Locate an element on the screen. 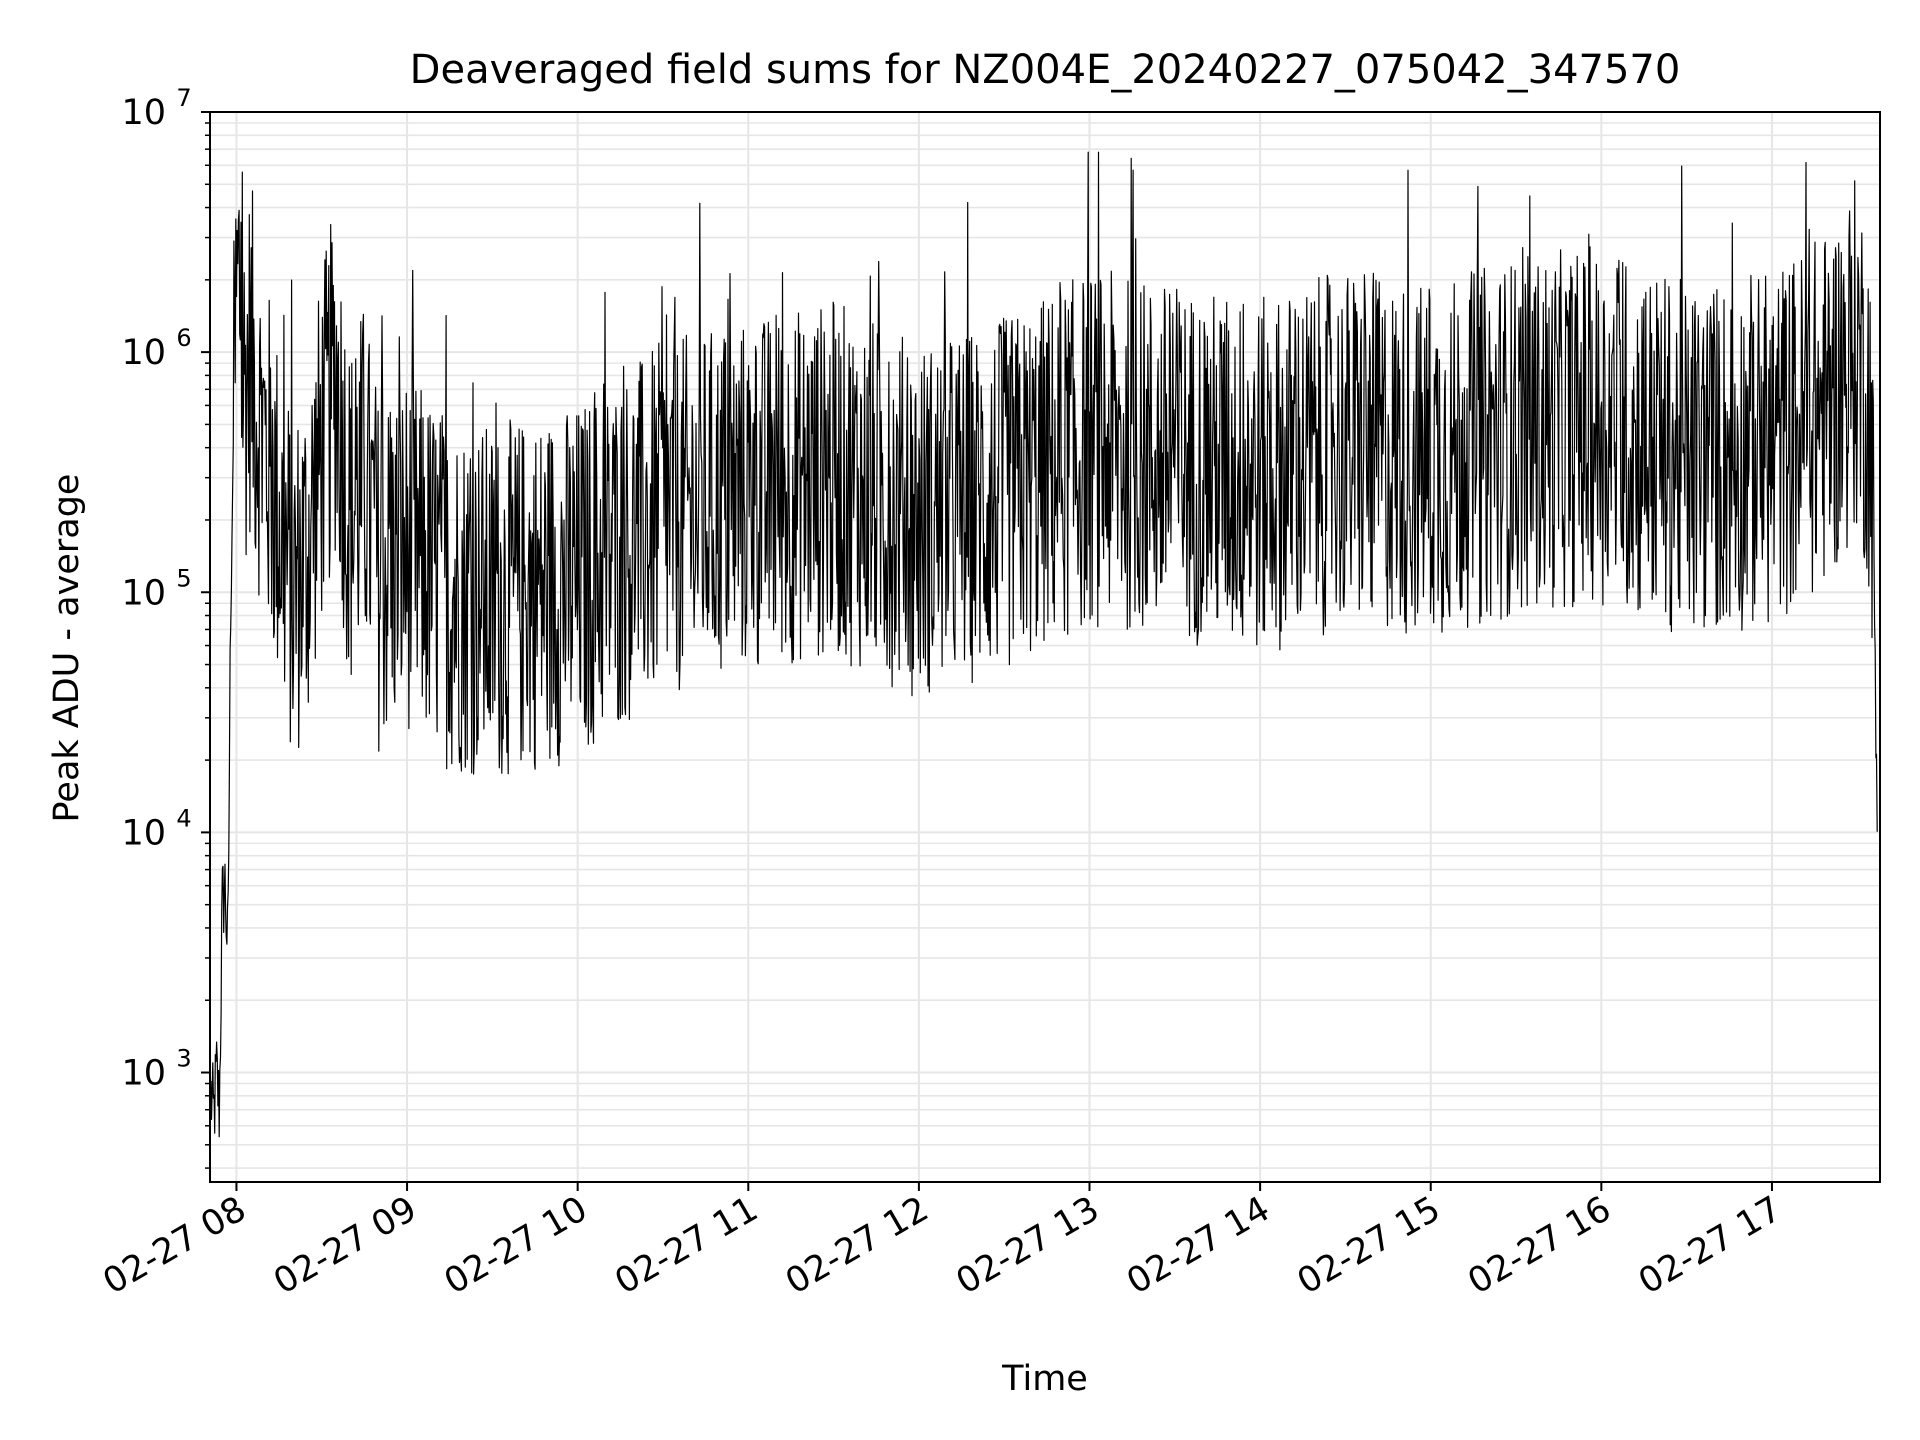 The image size is (1920, 1440). y-axis-label: Peak ADU - average is located at coordinates (67, 648).